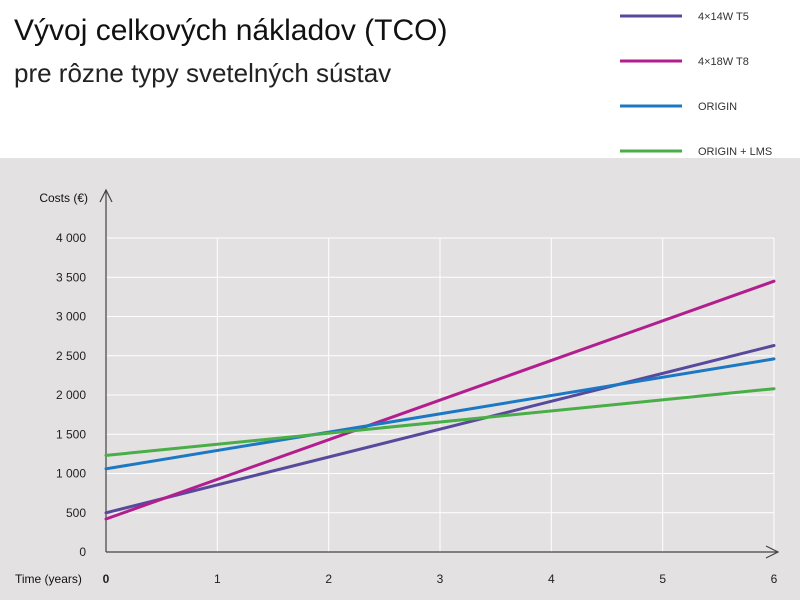 Image resolution: width=800 pixels, height=600 pixels. What do you see at coordinates (551, 579) in the screenshot?
I see `x-tick-label: 4` at bounding box center [551, 579].